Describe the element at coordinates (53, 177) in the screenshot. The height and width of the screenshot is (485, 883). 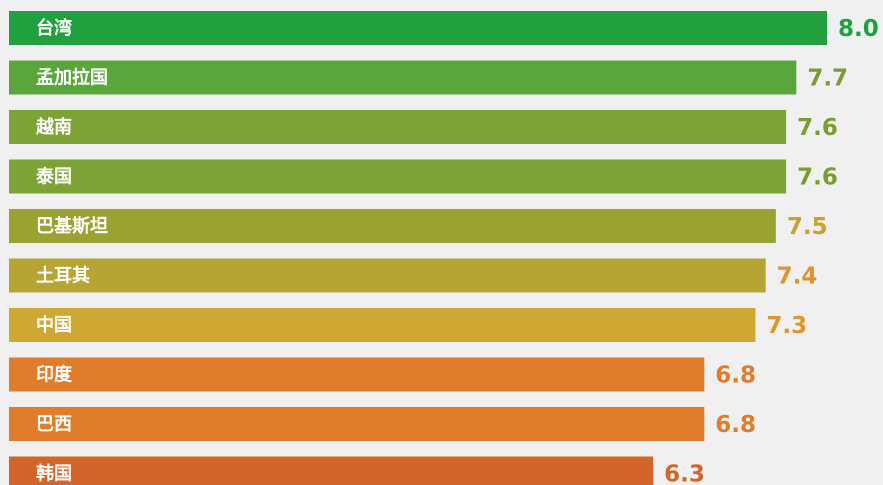
I see `category-label: 泰国` at that location.